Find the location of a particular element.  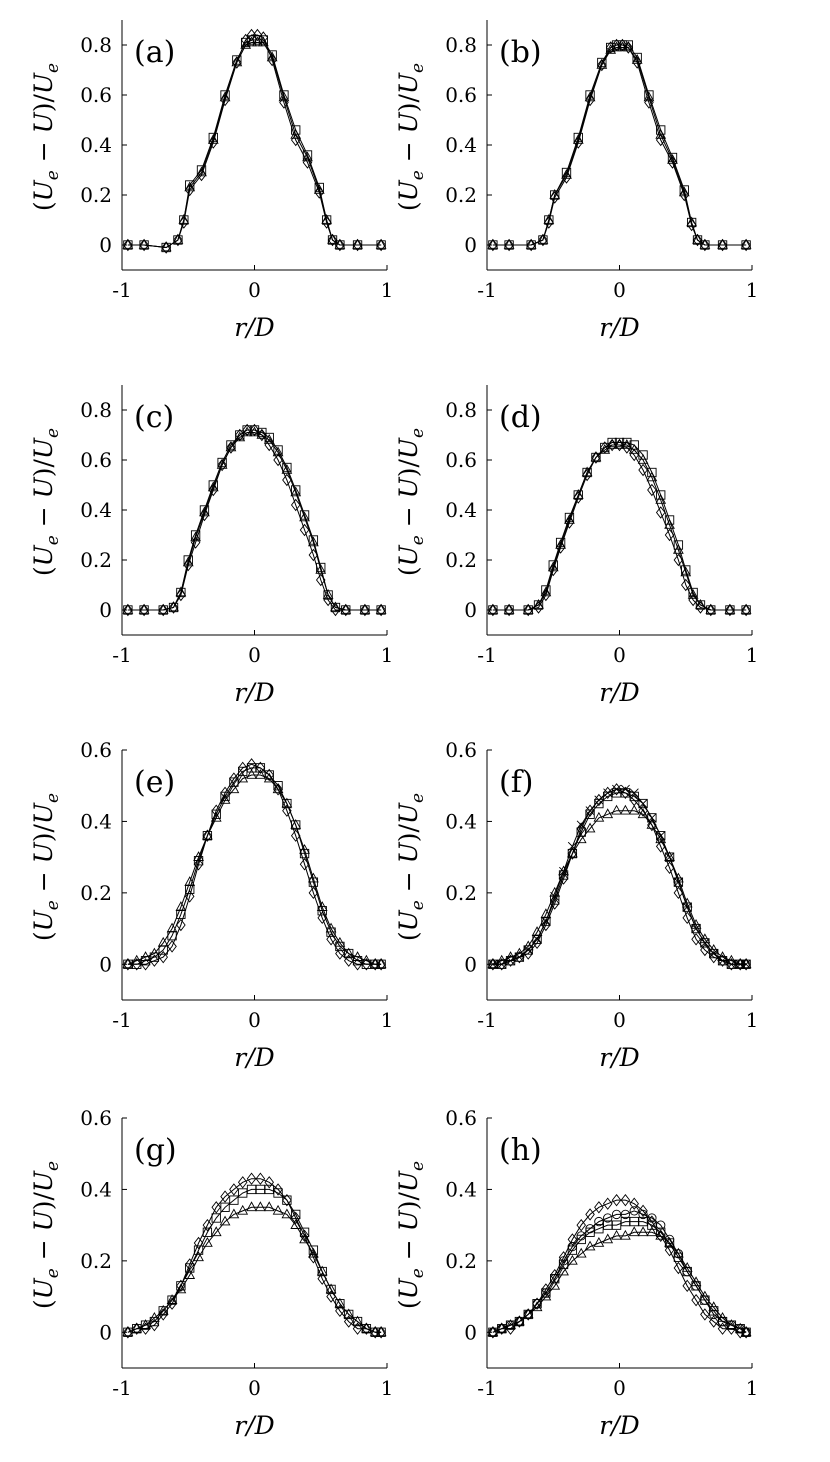

series-line-square is located at coordinates (254, 520).